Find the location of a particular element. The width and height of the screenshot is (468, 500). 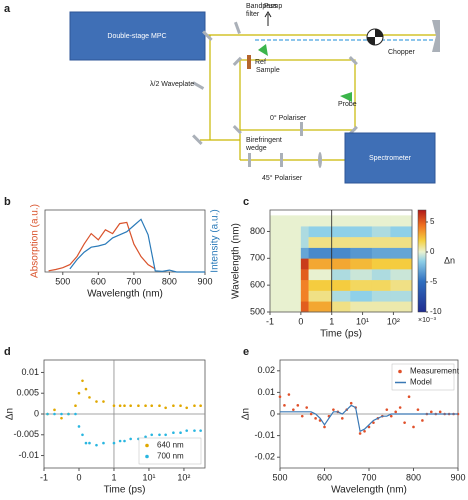

x-tick-label: 900 is located at coordinates (204, 281).